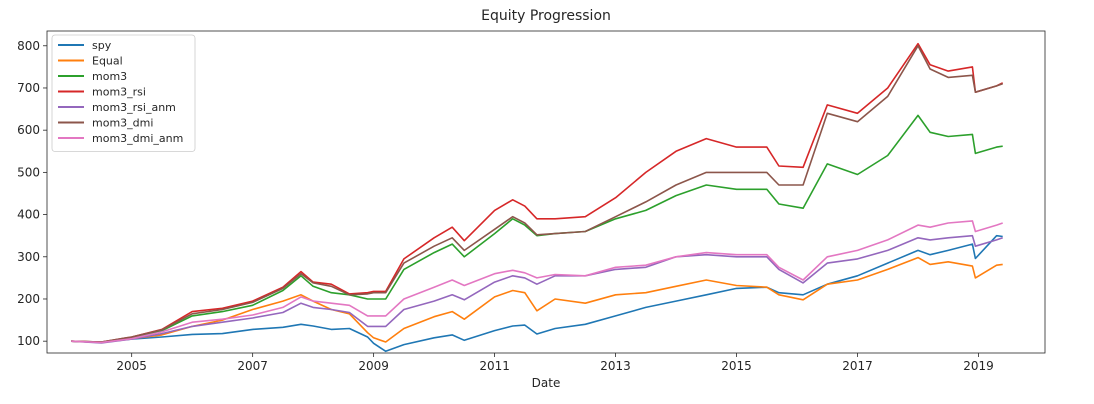 Image resolution: width=1094 pixels, height=404 pixels. I want to click on x-tick-label: 2013, so click(615, 366).